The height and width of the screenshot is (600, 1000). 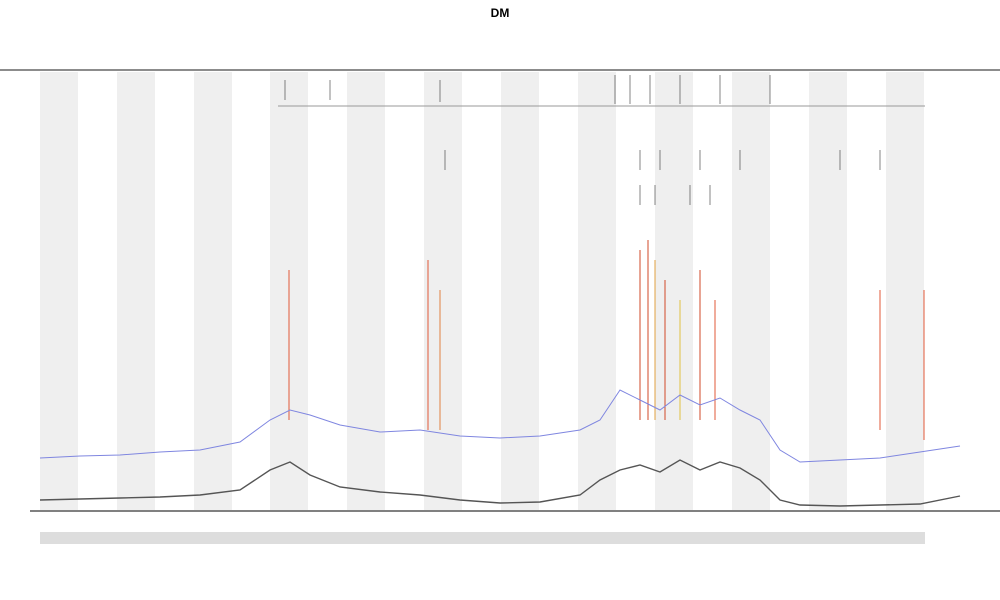 What do you see at coordinates (500, 483) in the screenshot?
I see `gray-trace` at bounding box center [500, 483].